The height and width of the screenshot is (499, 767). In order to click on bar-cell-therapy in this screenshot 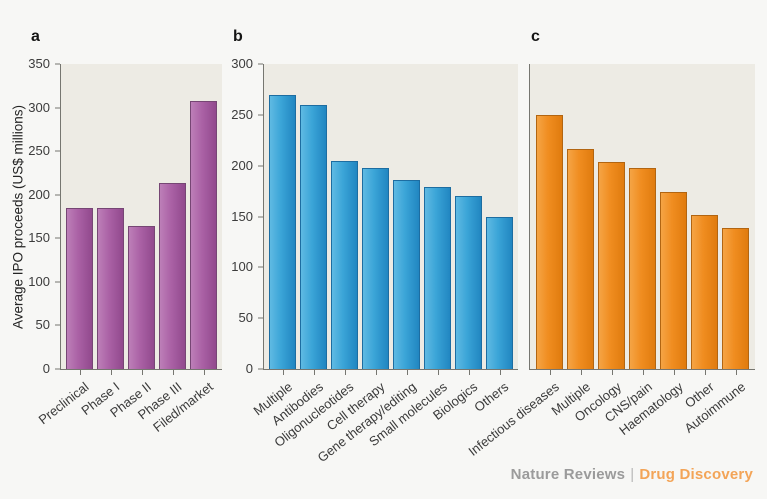, I will do `click(375, 268)`.